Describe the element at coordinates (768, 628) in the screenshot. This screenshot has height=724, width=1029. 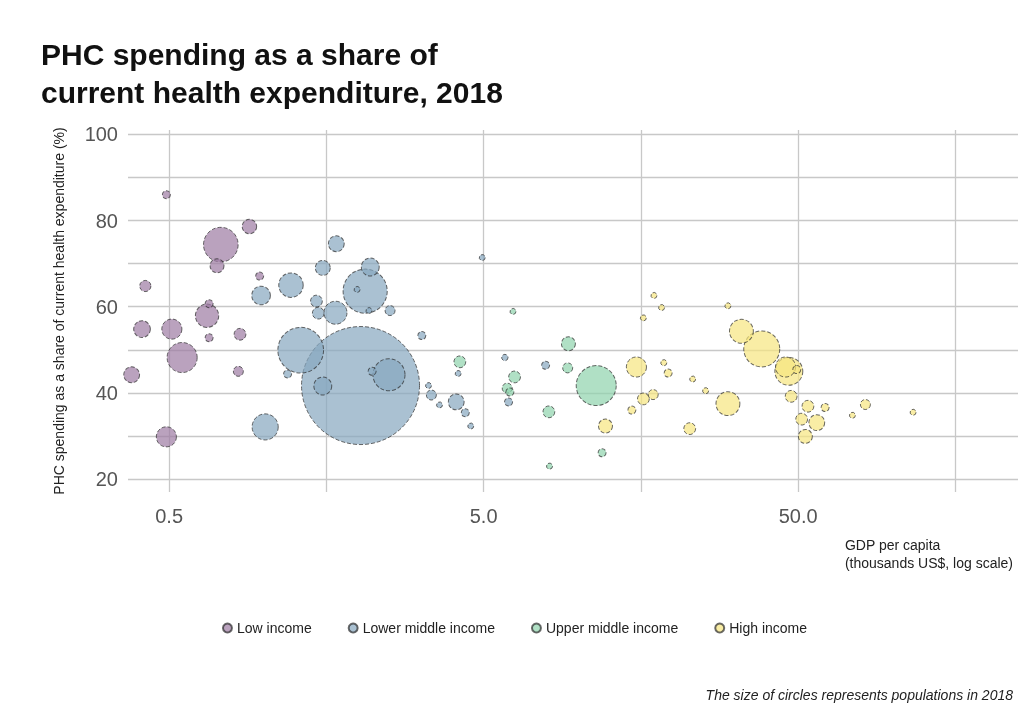
I see `legend-label: High income` at that location.